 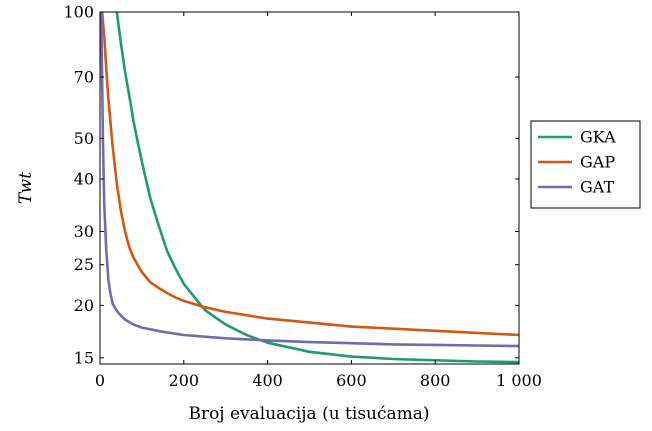 What do you see at coordinates (598, 137) in the screenshot?
I see `legend-label-gka: GKA` at bounding box center [598, 137].